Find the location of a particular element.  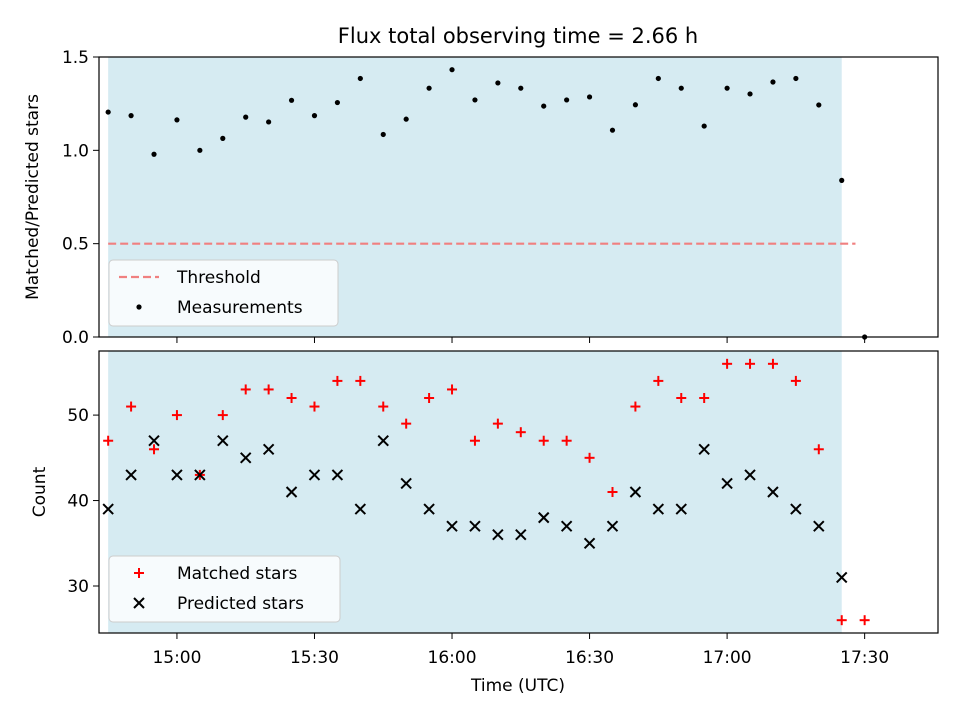

top-y-tick-label: 1.5 is located at coordinates (75, 58).